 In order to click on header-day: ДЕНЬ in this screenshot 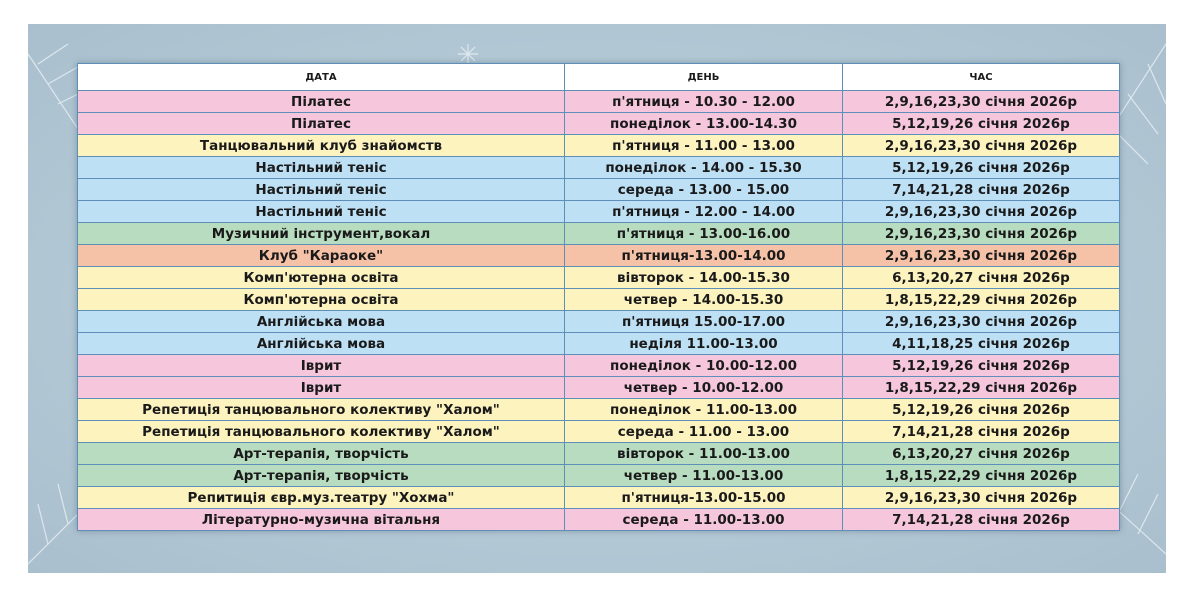, I will do `click(703, 77)`.